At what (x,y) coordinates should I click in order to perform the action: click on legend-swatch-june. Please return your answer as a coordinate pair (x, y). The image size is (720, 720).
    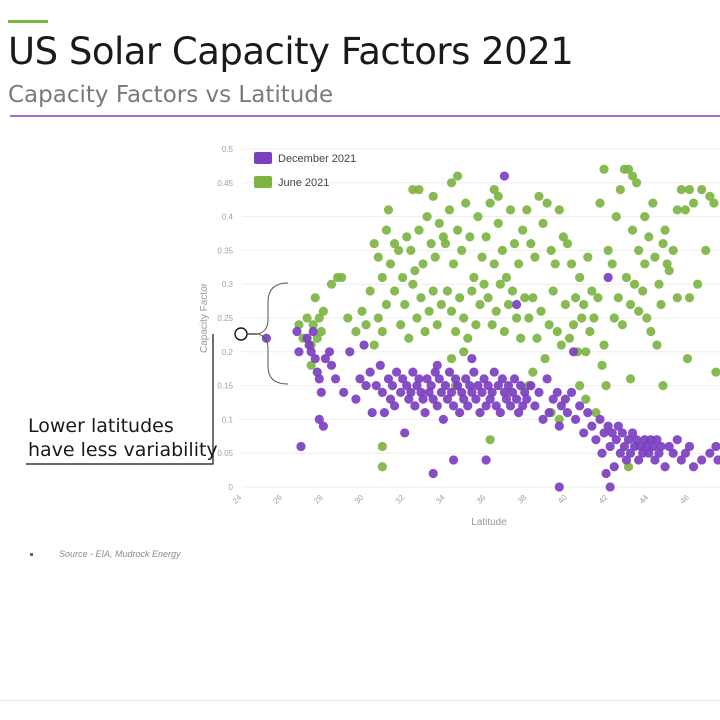
    Looking at the image, I should click on (263, 182).